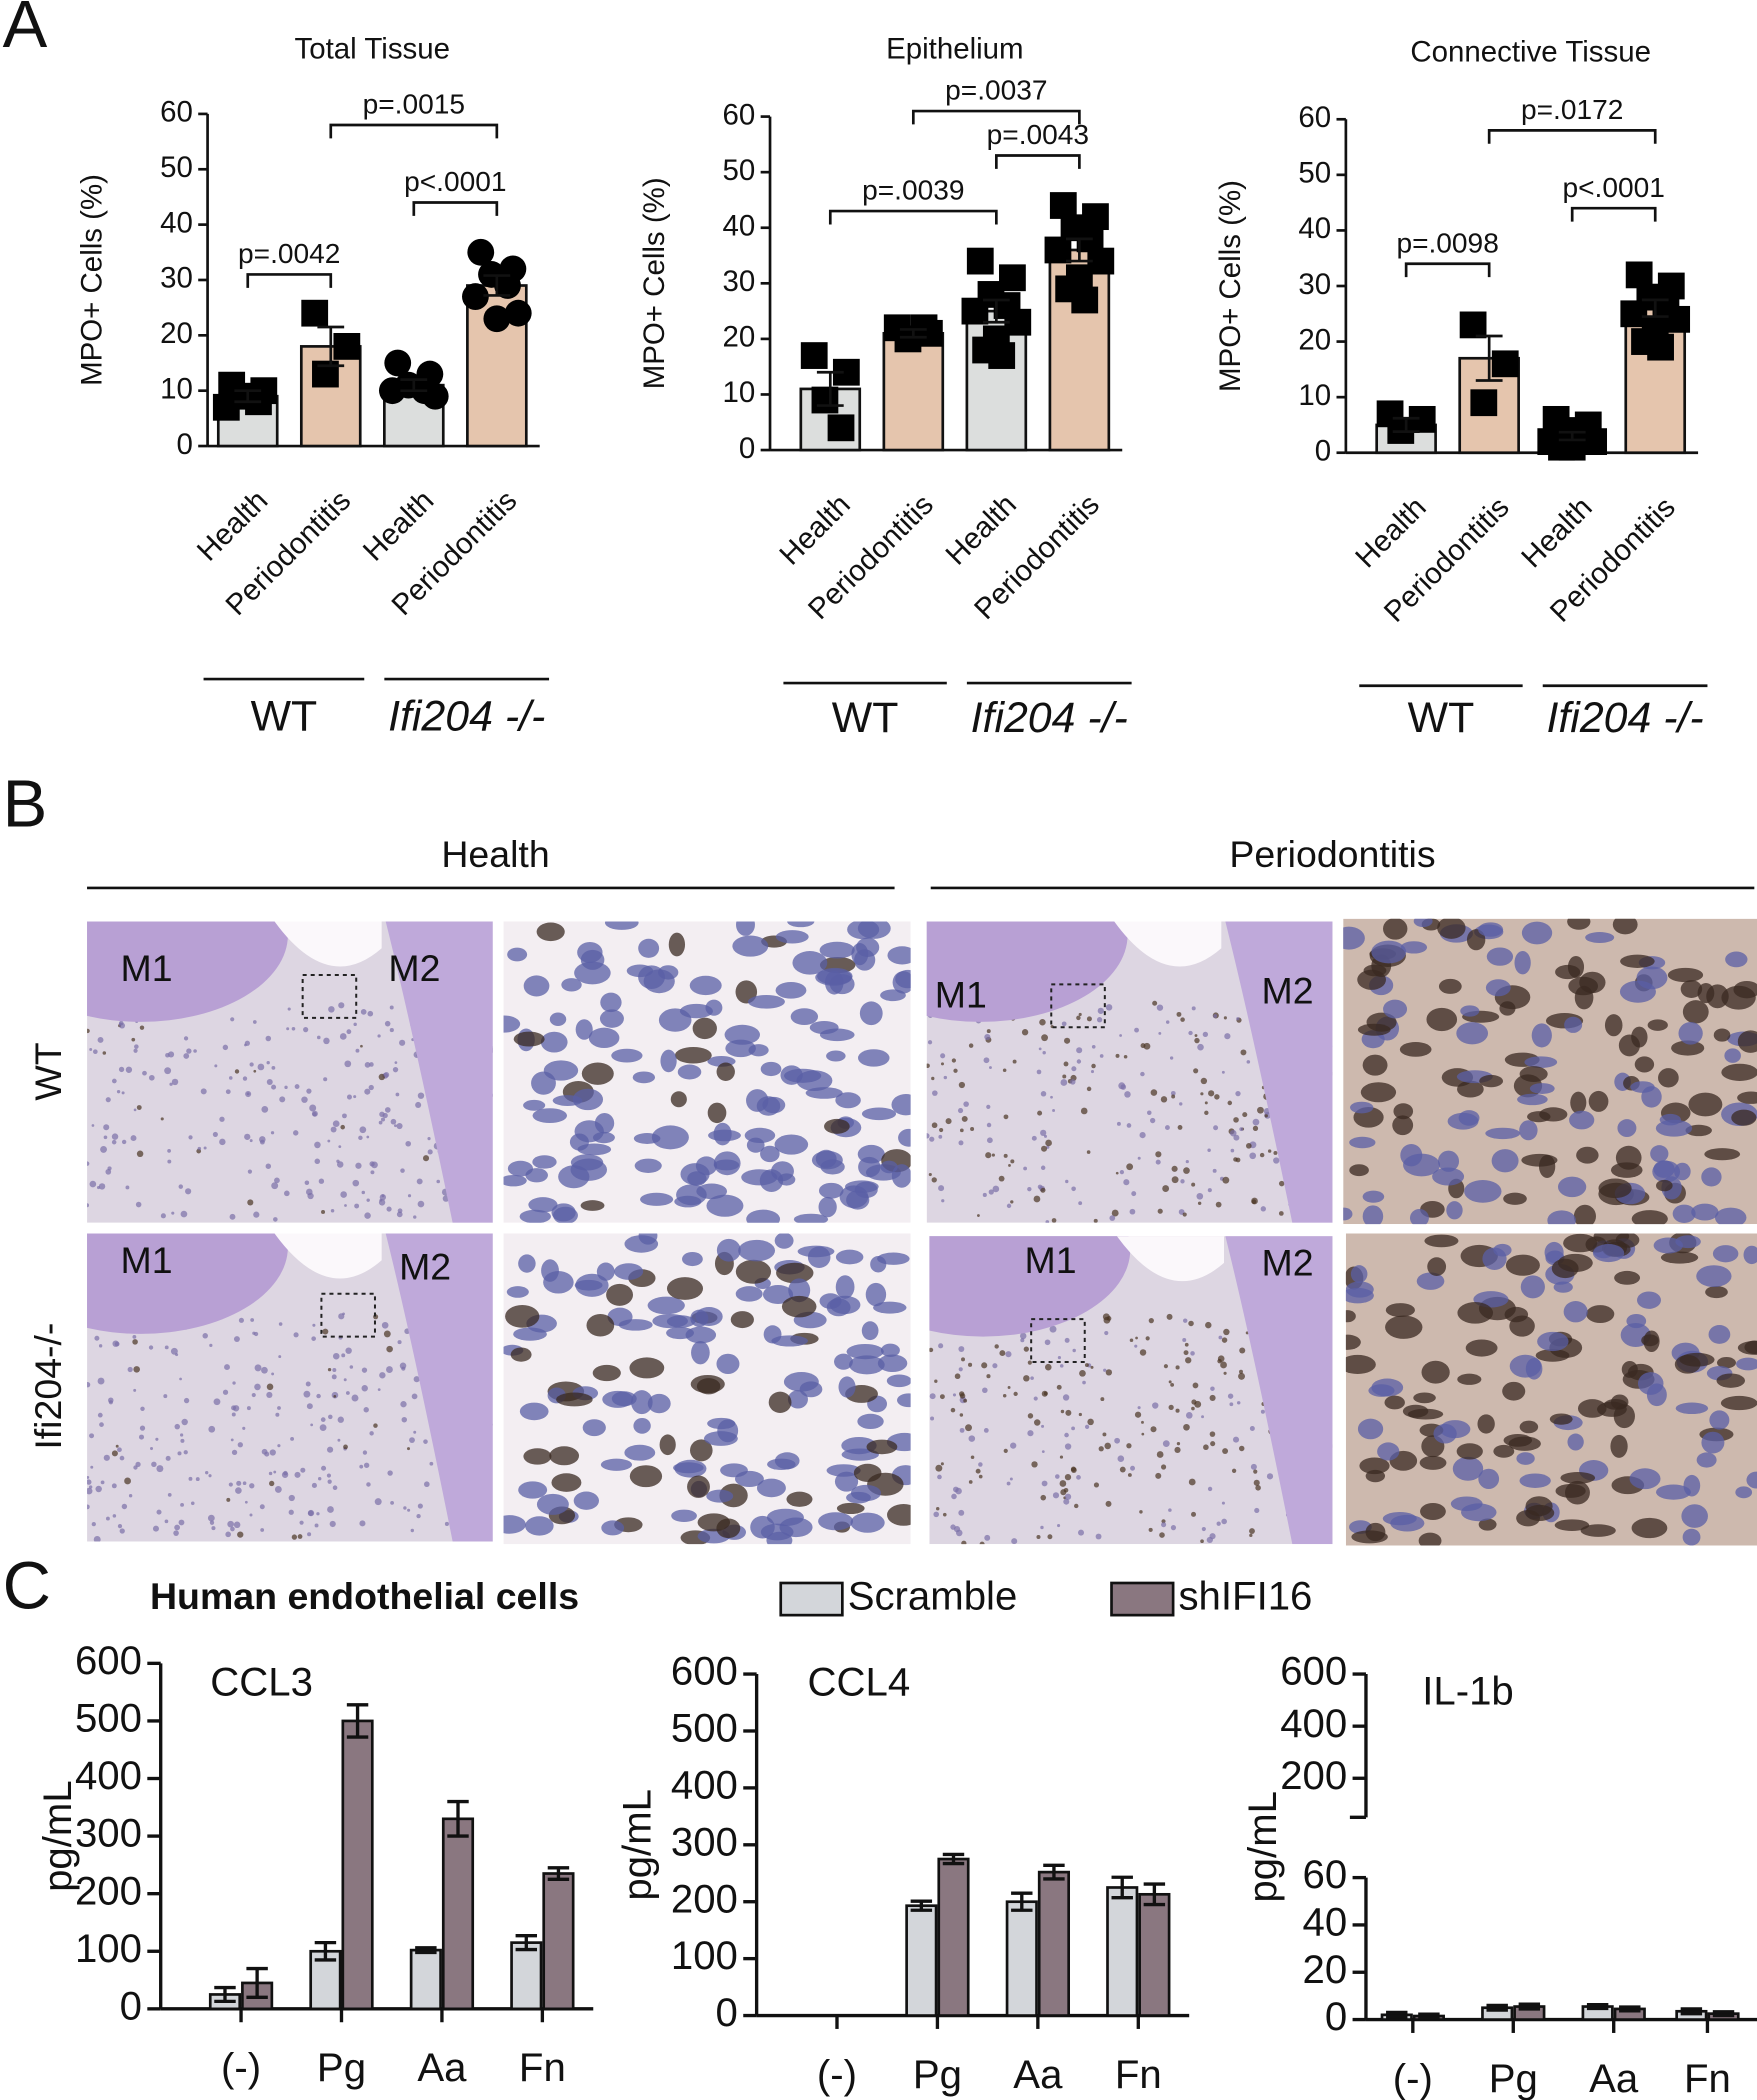 This screenshot has width=1757, height=2100. I want to click on x-tick-label: Fn, so click(542, 2067).